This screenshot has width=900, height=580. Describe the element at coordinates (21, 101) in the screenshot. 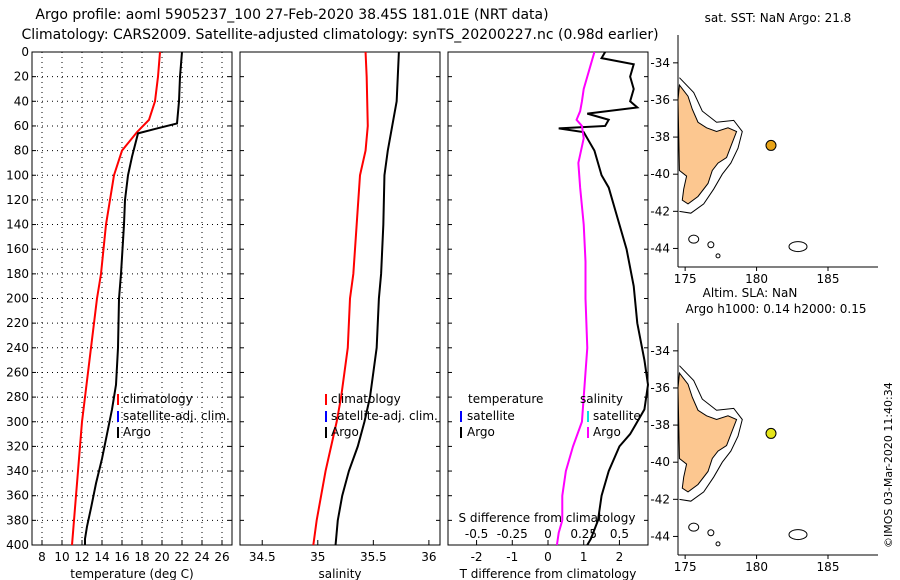

I see `y-tick-label: 40` at that location.